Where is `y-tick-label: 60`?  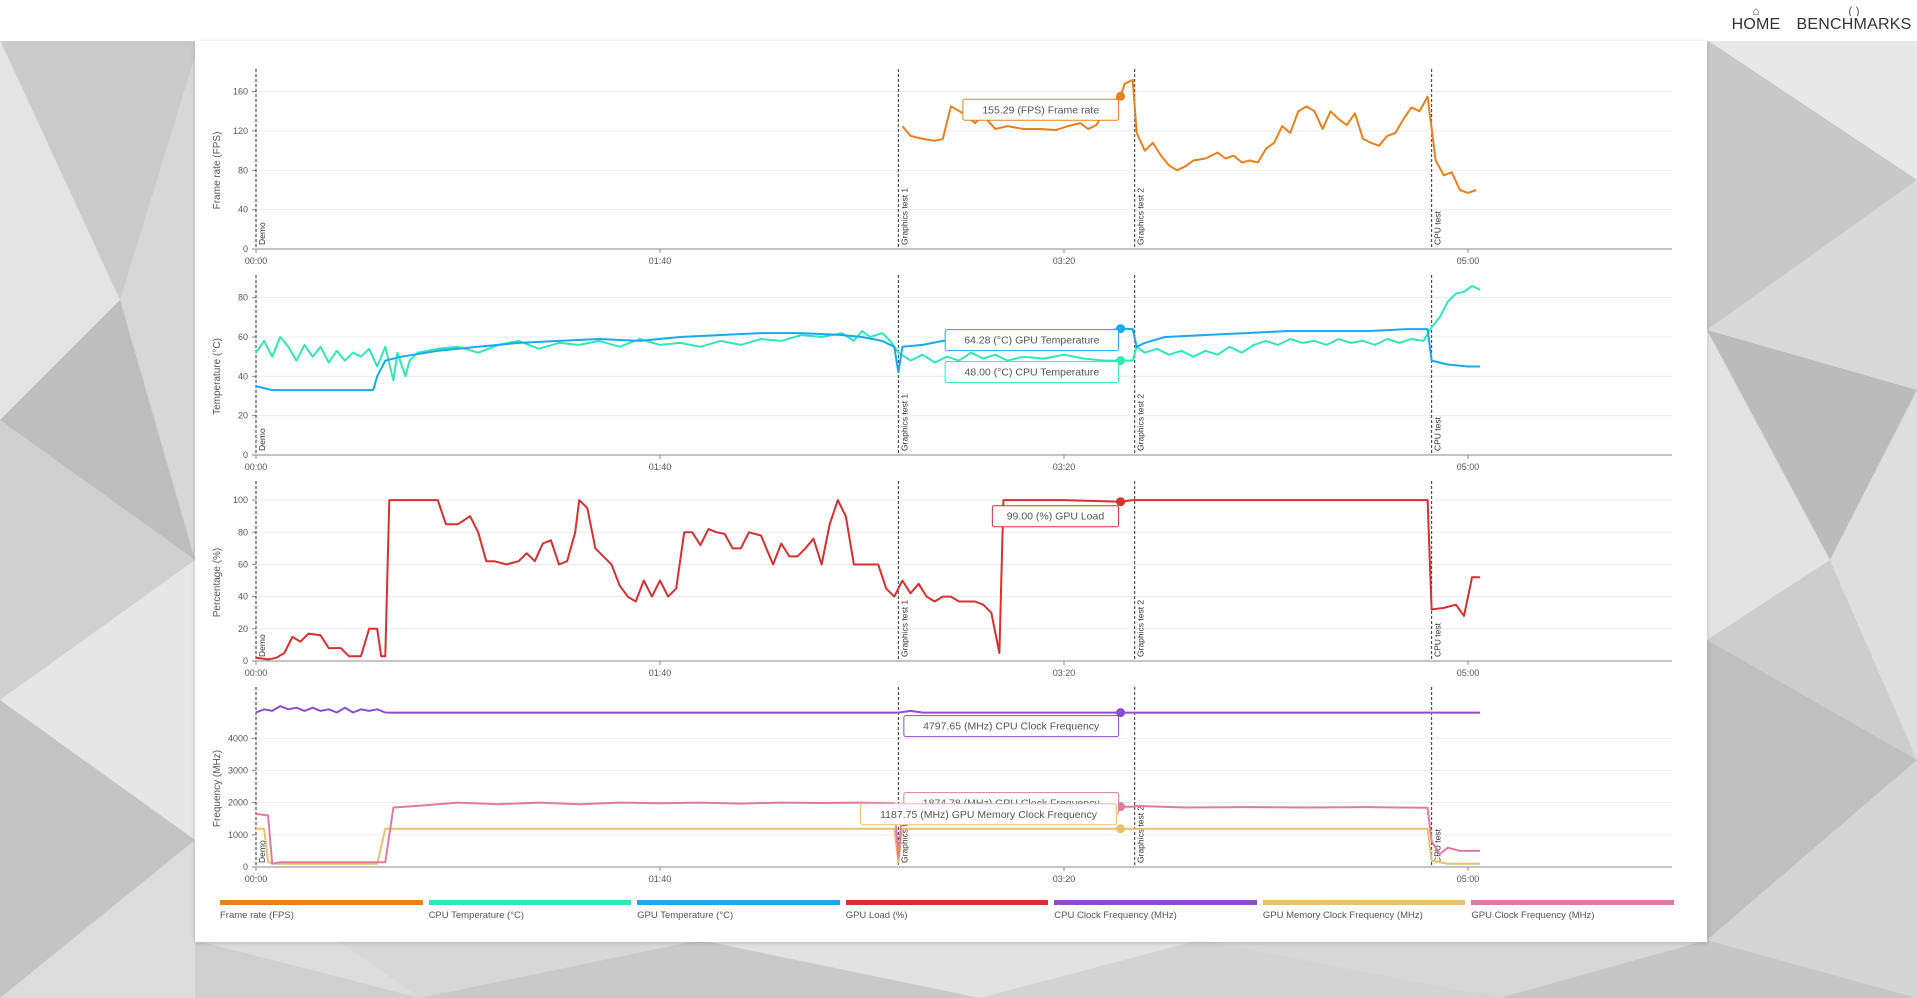 y-tick-label: 60 is located at coordinates (243, 337).